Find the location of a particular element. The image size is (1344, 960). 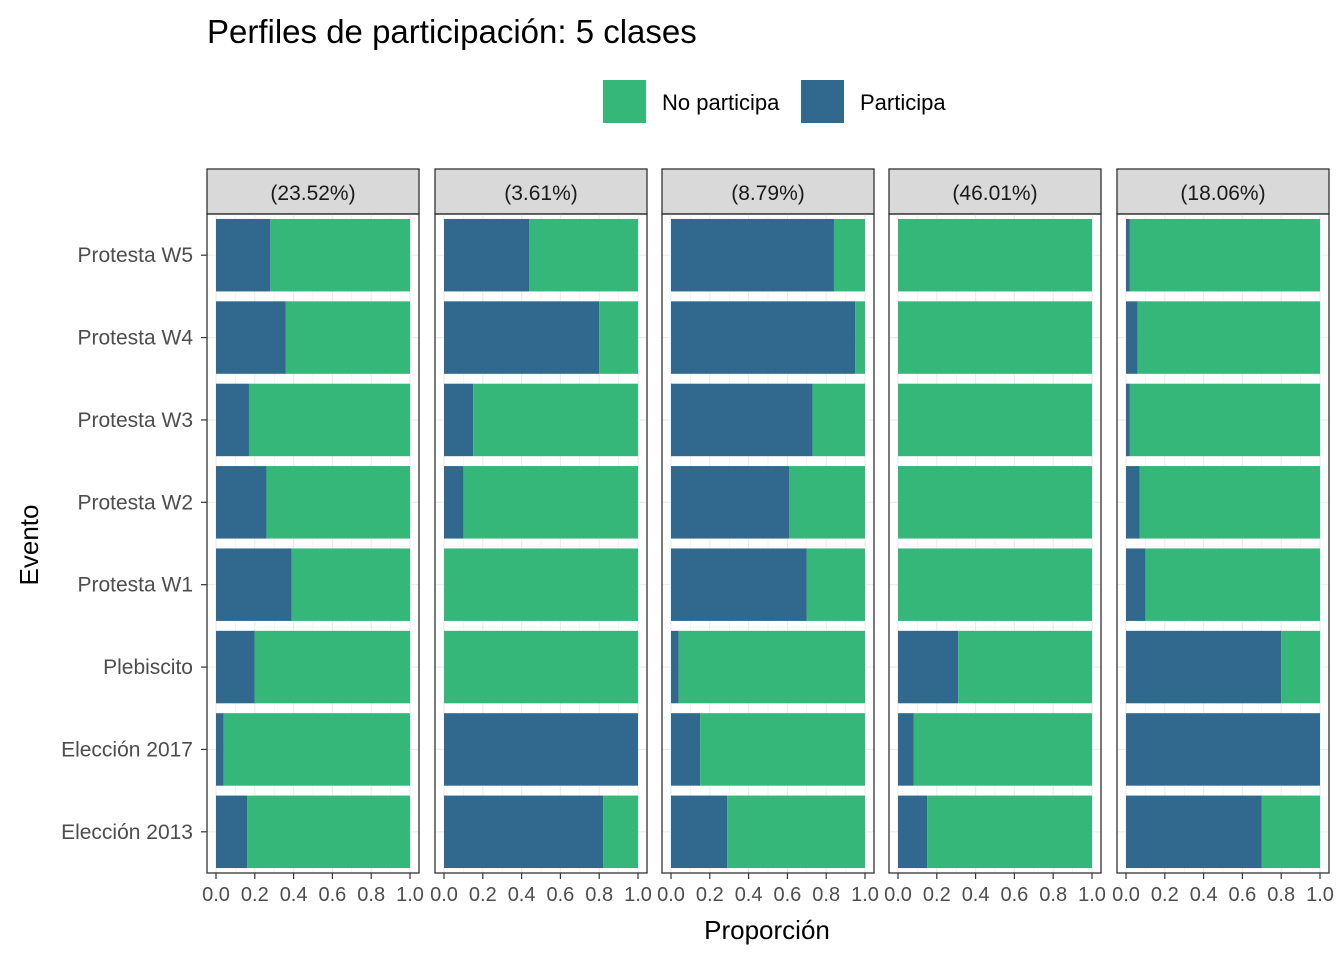

chart-title: Perfiles de participación: 5 clases is located at coordinates (452, 31).